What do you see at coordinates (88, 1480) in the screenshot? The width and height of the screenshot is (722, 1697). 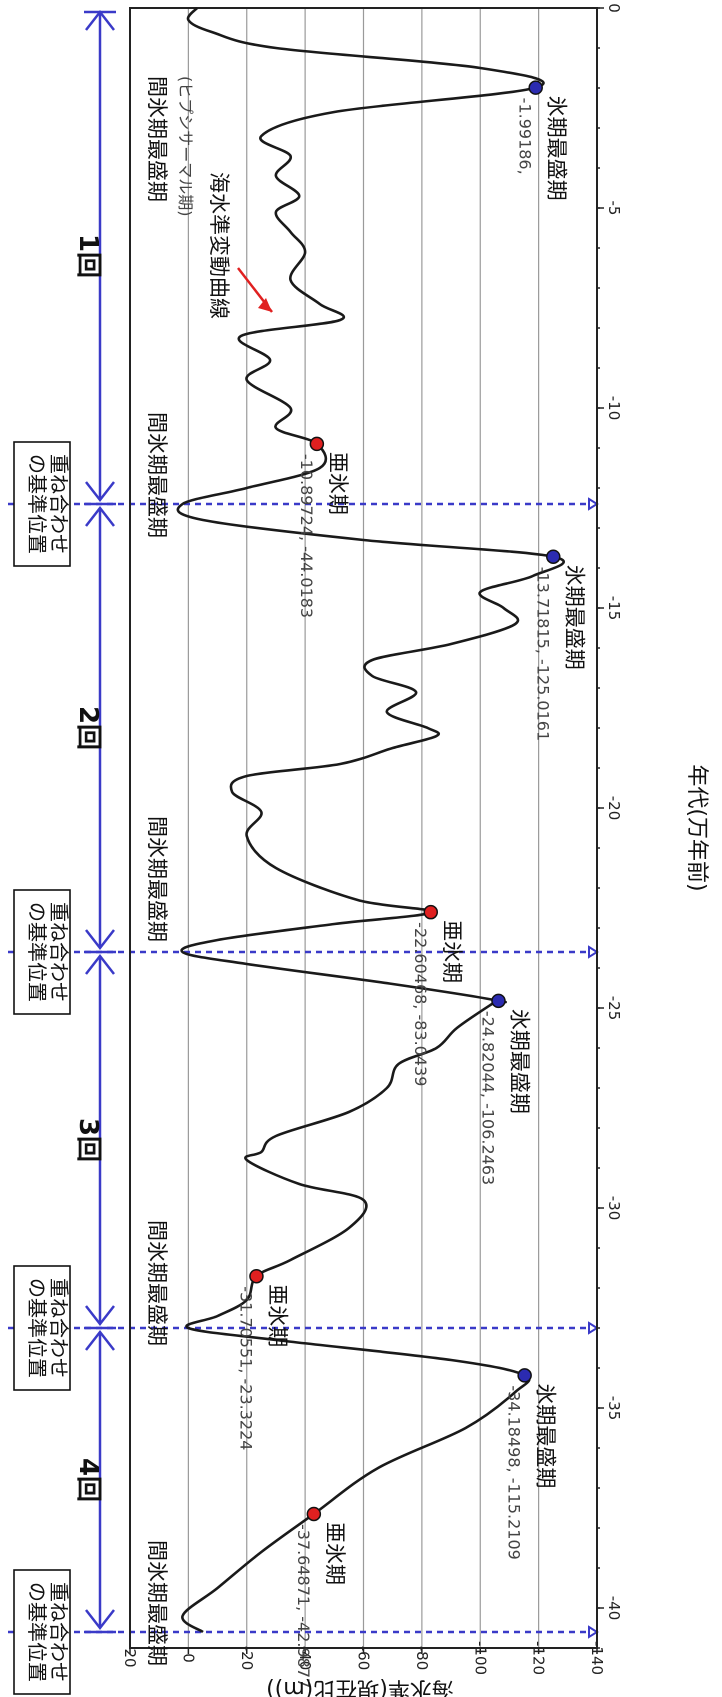 I see `cycle-label: 4回` at bounding box center [88, 1480].